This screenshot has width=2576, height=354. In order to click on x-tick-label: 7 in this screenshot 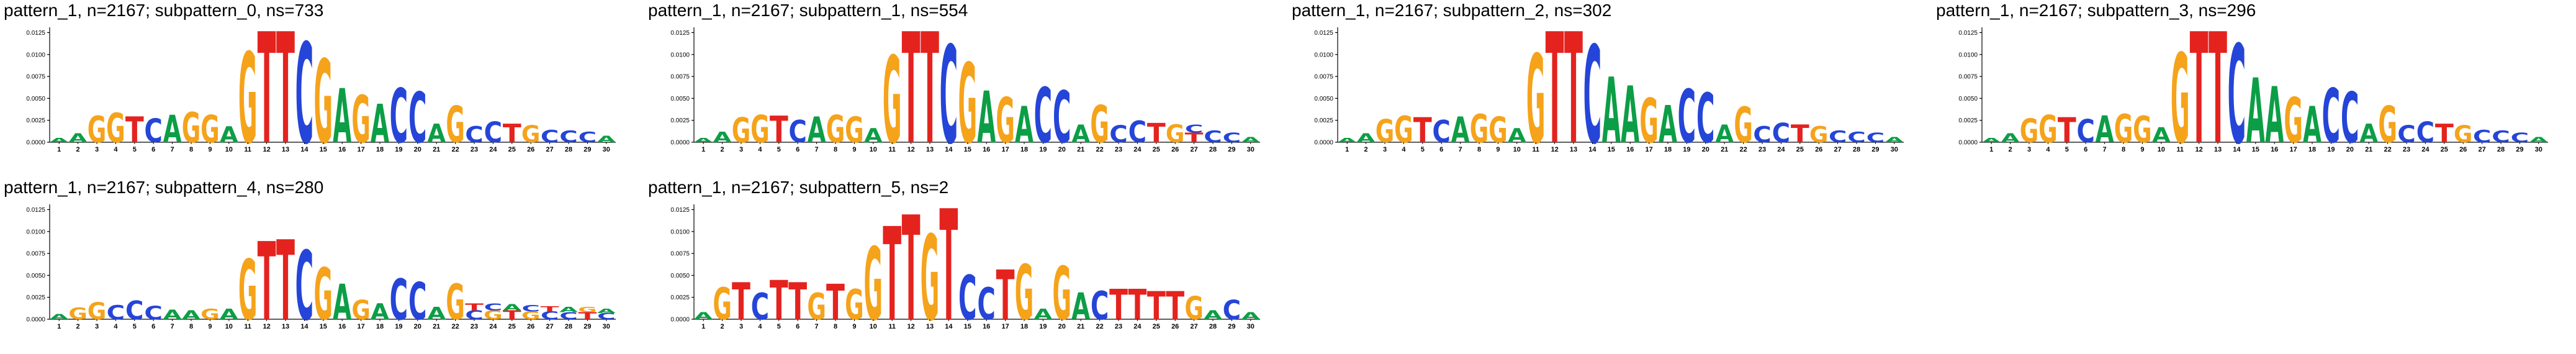, I will do `click(172, 149)`.